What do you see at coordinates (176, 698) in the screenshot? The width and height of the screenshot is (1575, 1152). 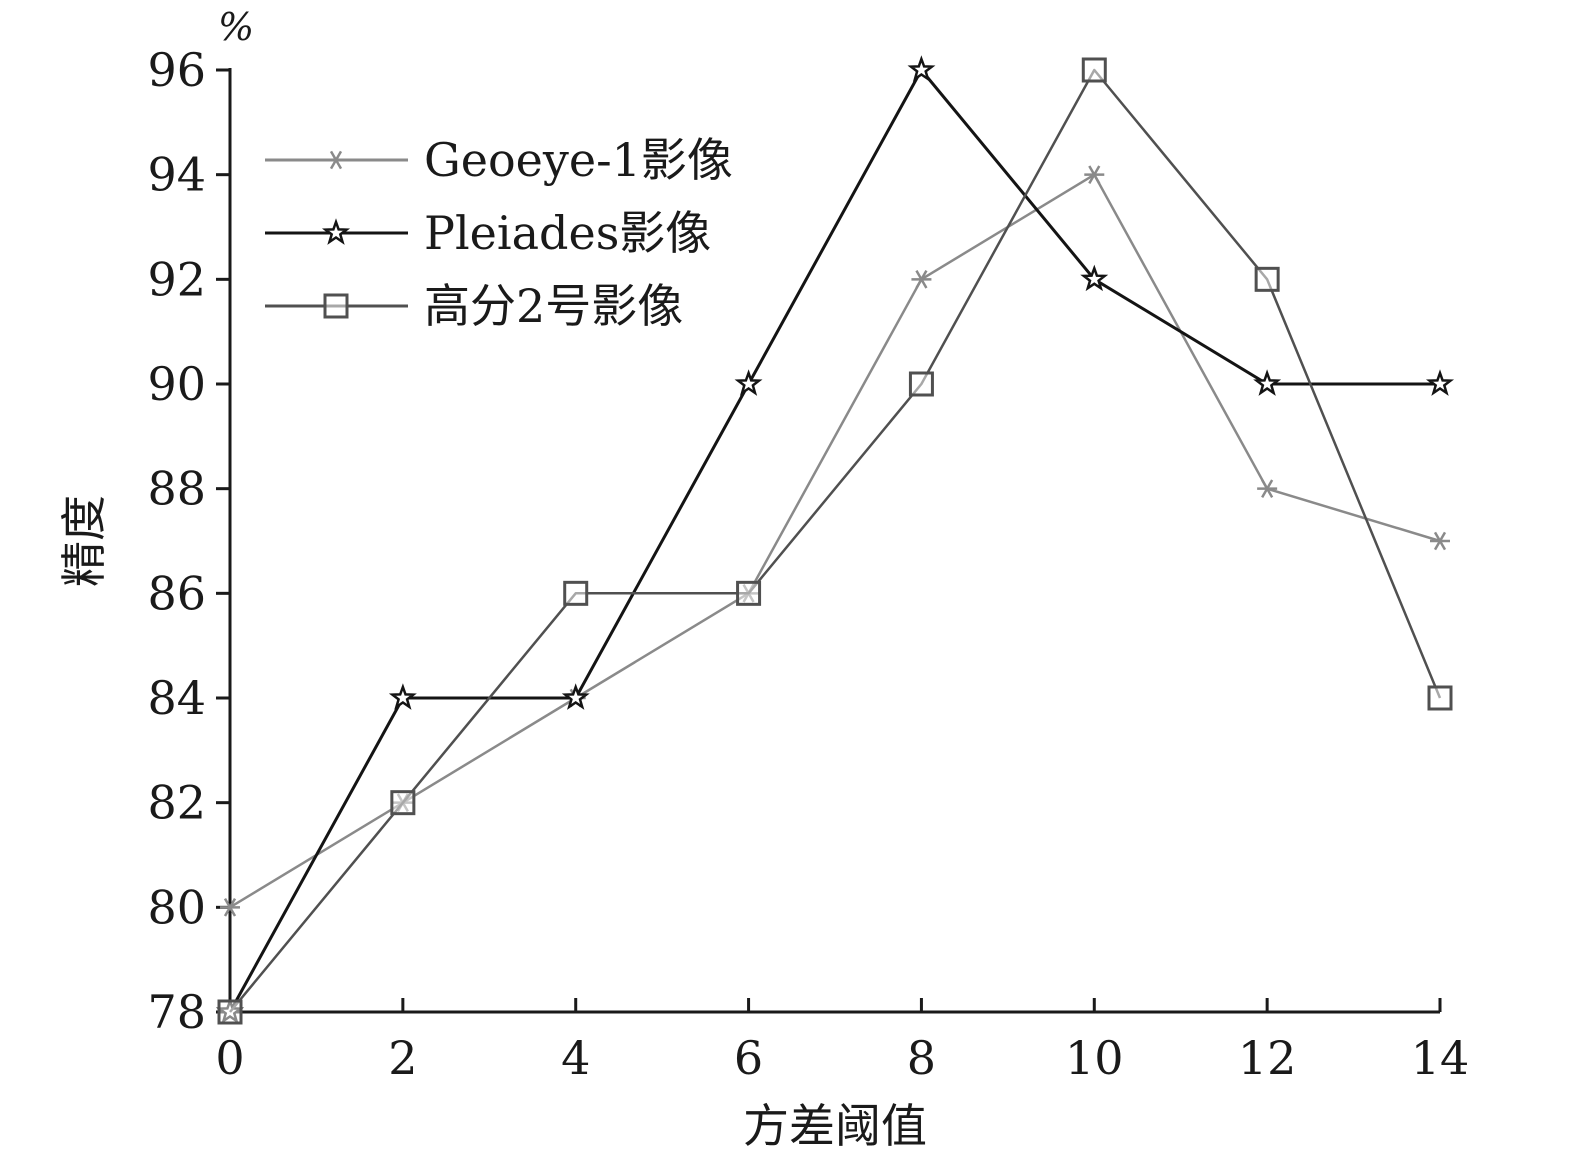 I see `y-tick-label: 84` at bounding box center [176, 698].